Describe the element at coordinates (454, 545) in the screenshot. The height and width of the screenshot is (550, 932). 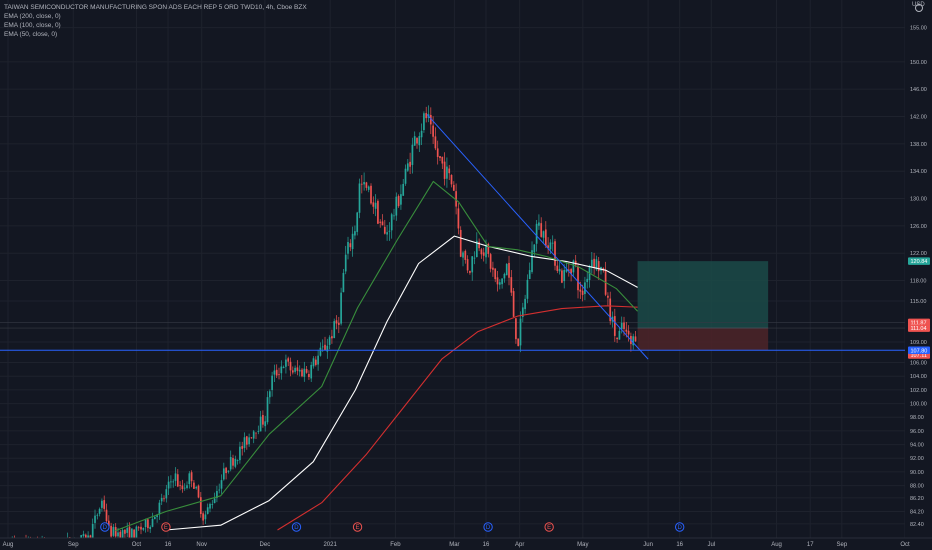
I see `time-tick-label: Mar` at that location.